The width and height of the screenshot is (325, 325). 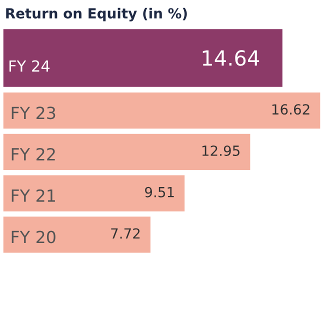 What do you see at coordinates (231, 58) in the screenshot?
I see `data-label: 14.64` at bounding box center [231, 58].